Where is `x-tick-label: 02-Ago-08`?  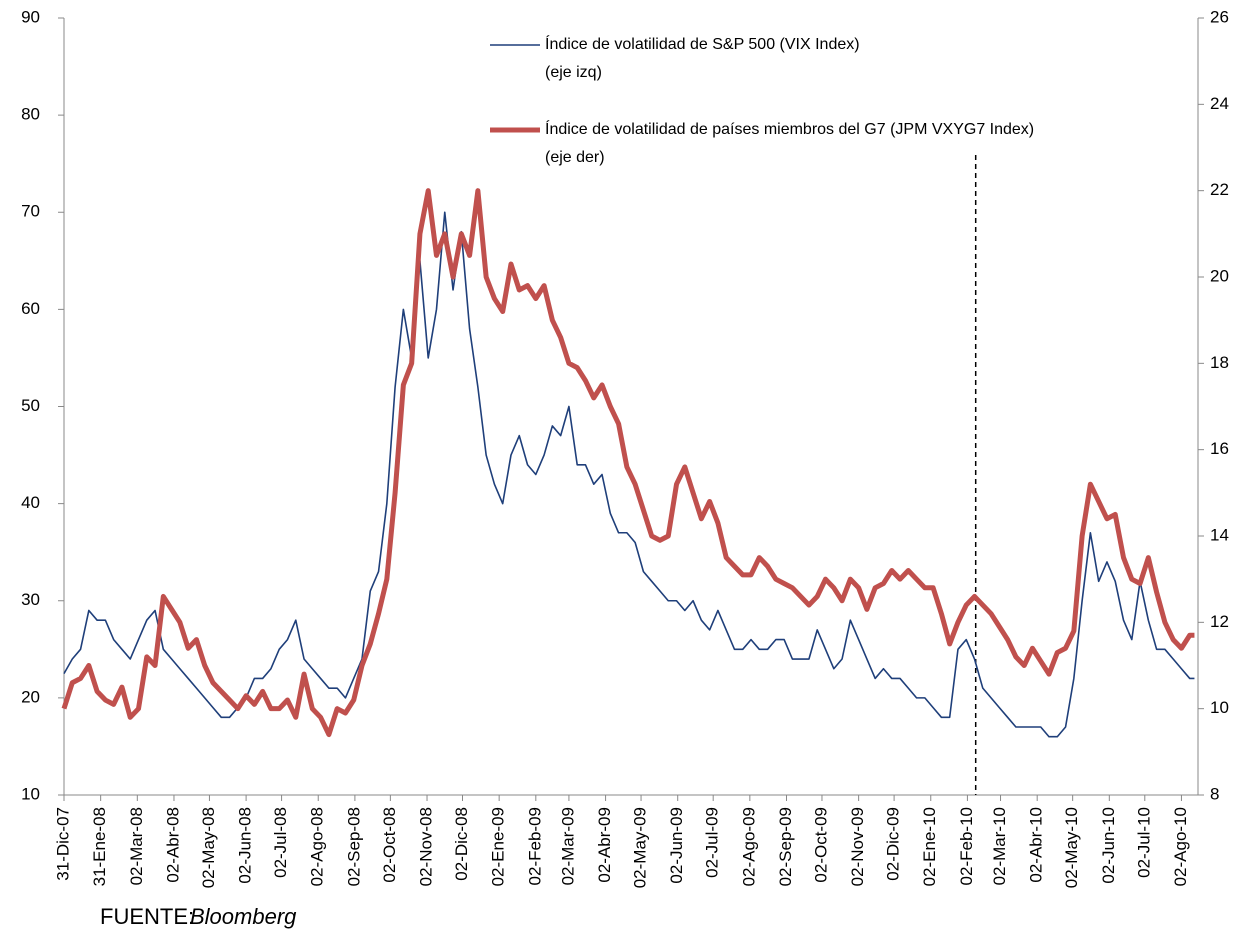
x-tick-label: 02-Ago-08 is located at coordinates (317, 846).